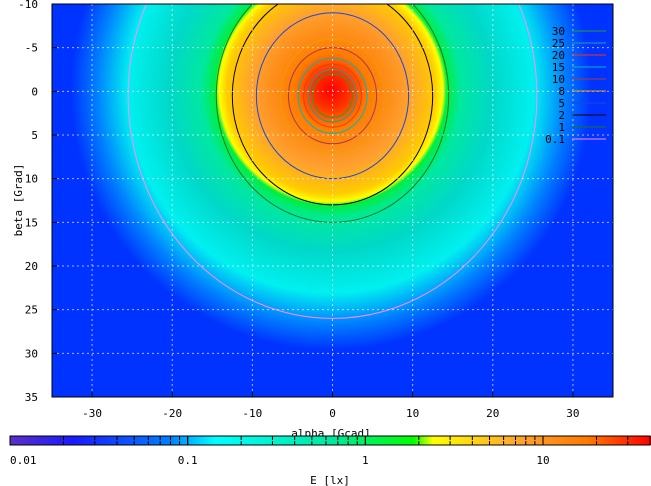 The image size is (651, 486). Describe the element at coordinates (365, 460) in the screenshot. I see `colorbar-tick-label: 1` at that location.